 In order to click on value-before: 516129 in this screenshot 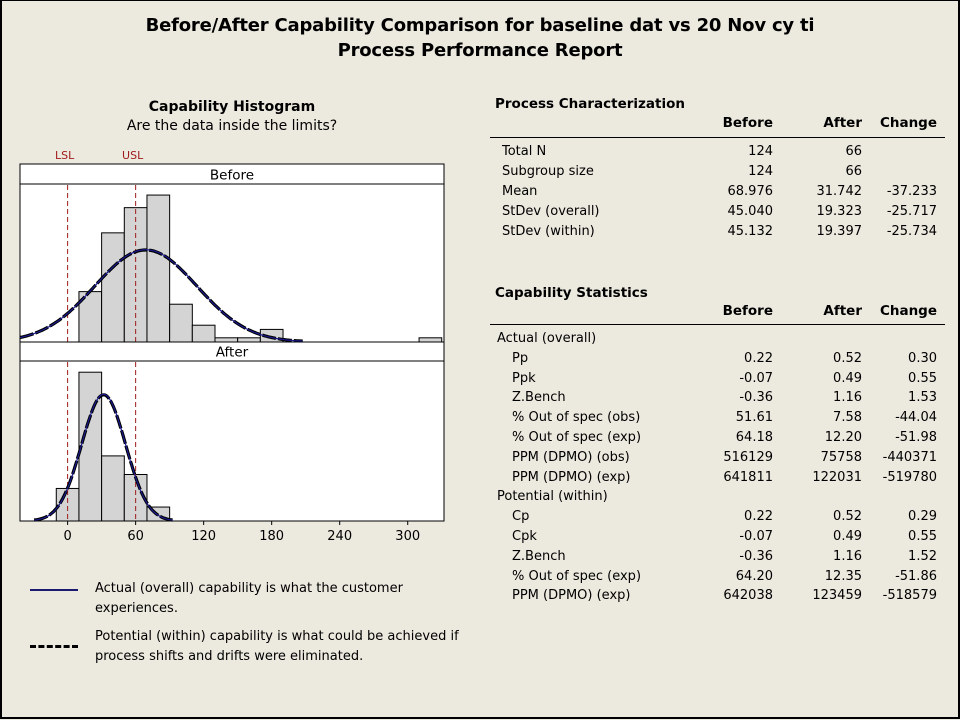, I will do `click(748, 457)`.